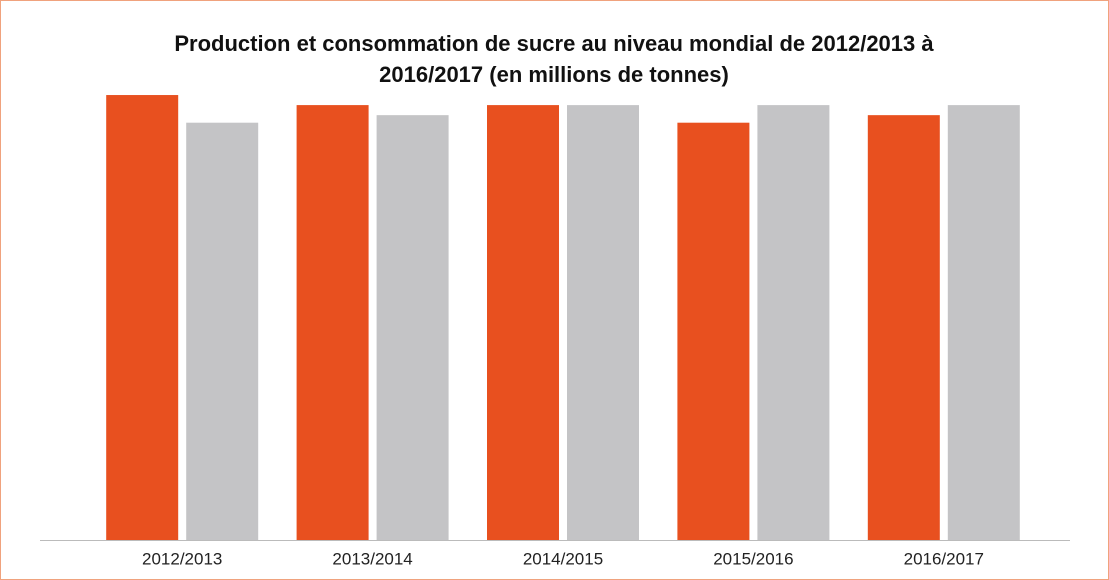  I want to click on x-tick-label: 2016/2017, so click(944, 558).